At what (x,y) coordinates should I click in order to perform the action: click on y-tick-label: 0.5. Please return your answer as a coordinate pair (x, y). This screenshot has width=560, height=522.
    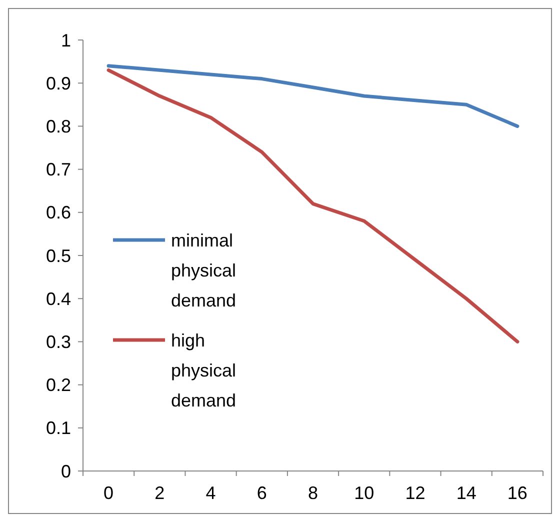
    Looking at the image, I should click on (58, 256).